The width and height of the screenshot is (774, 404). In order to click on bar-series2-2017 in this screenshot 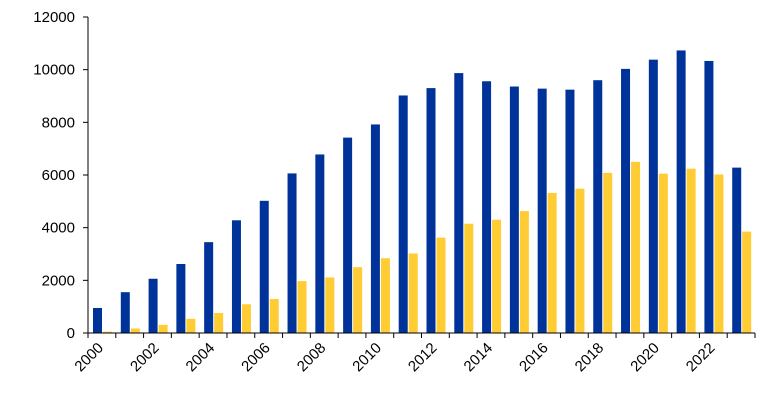, I will do `click(580, 260)`.